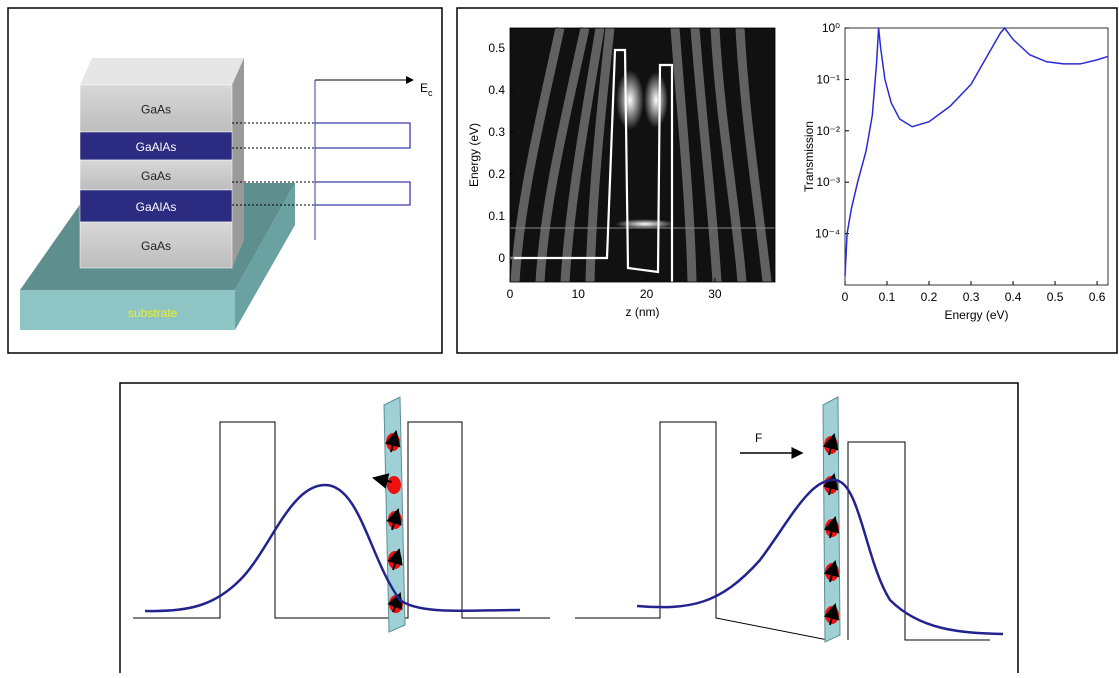 The width and height of the screenshot is (1119, 678). I want to click on wavefunction-left, so click(332, 548).